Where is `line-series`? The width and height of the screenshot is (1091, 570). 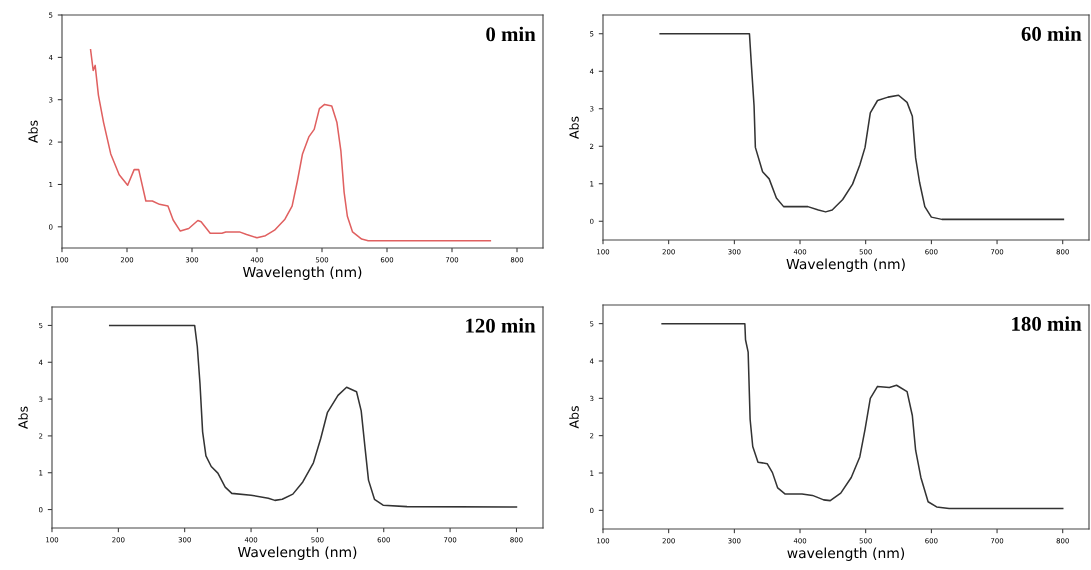
line-series is located at coordinates (290, 145).